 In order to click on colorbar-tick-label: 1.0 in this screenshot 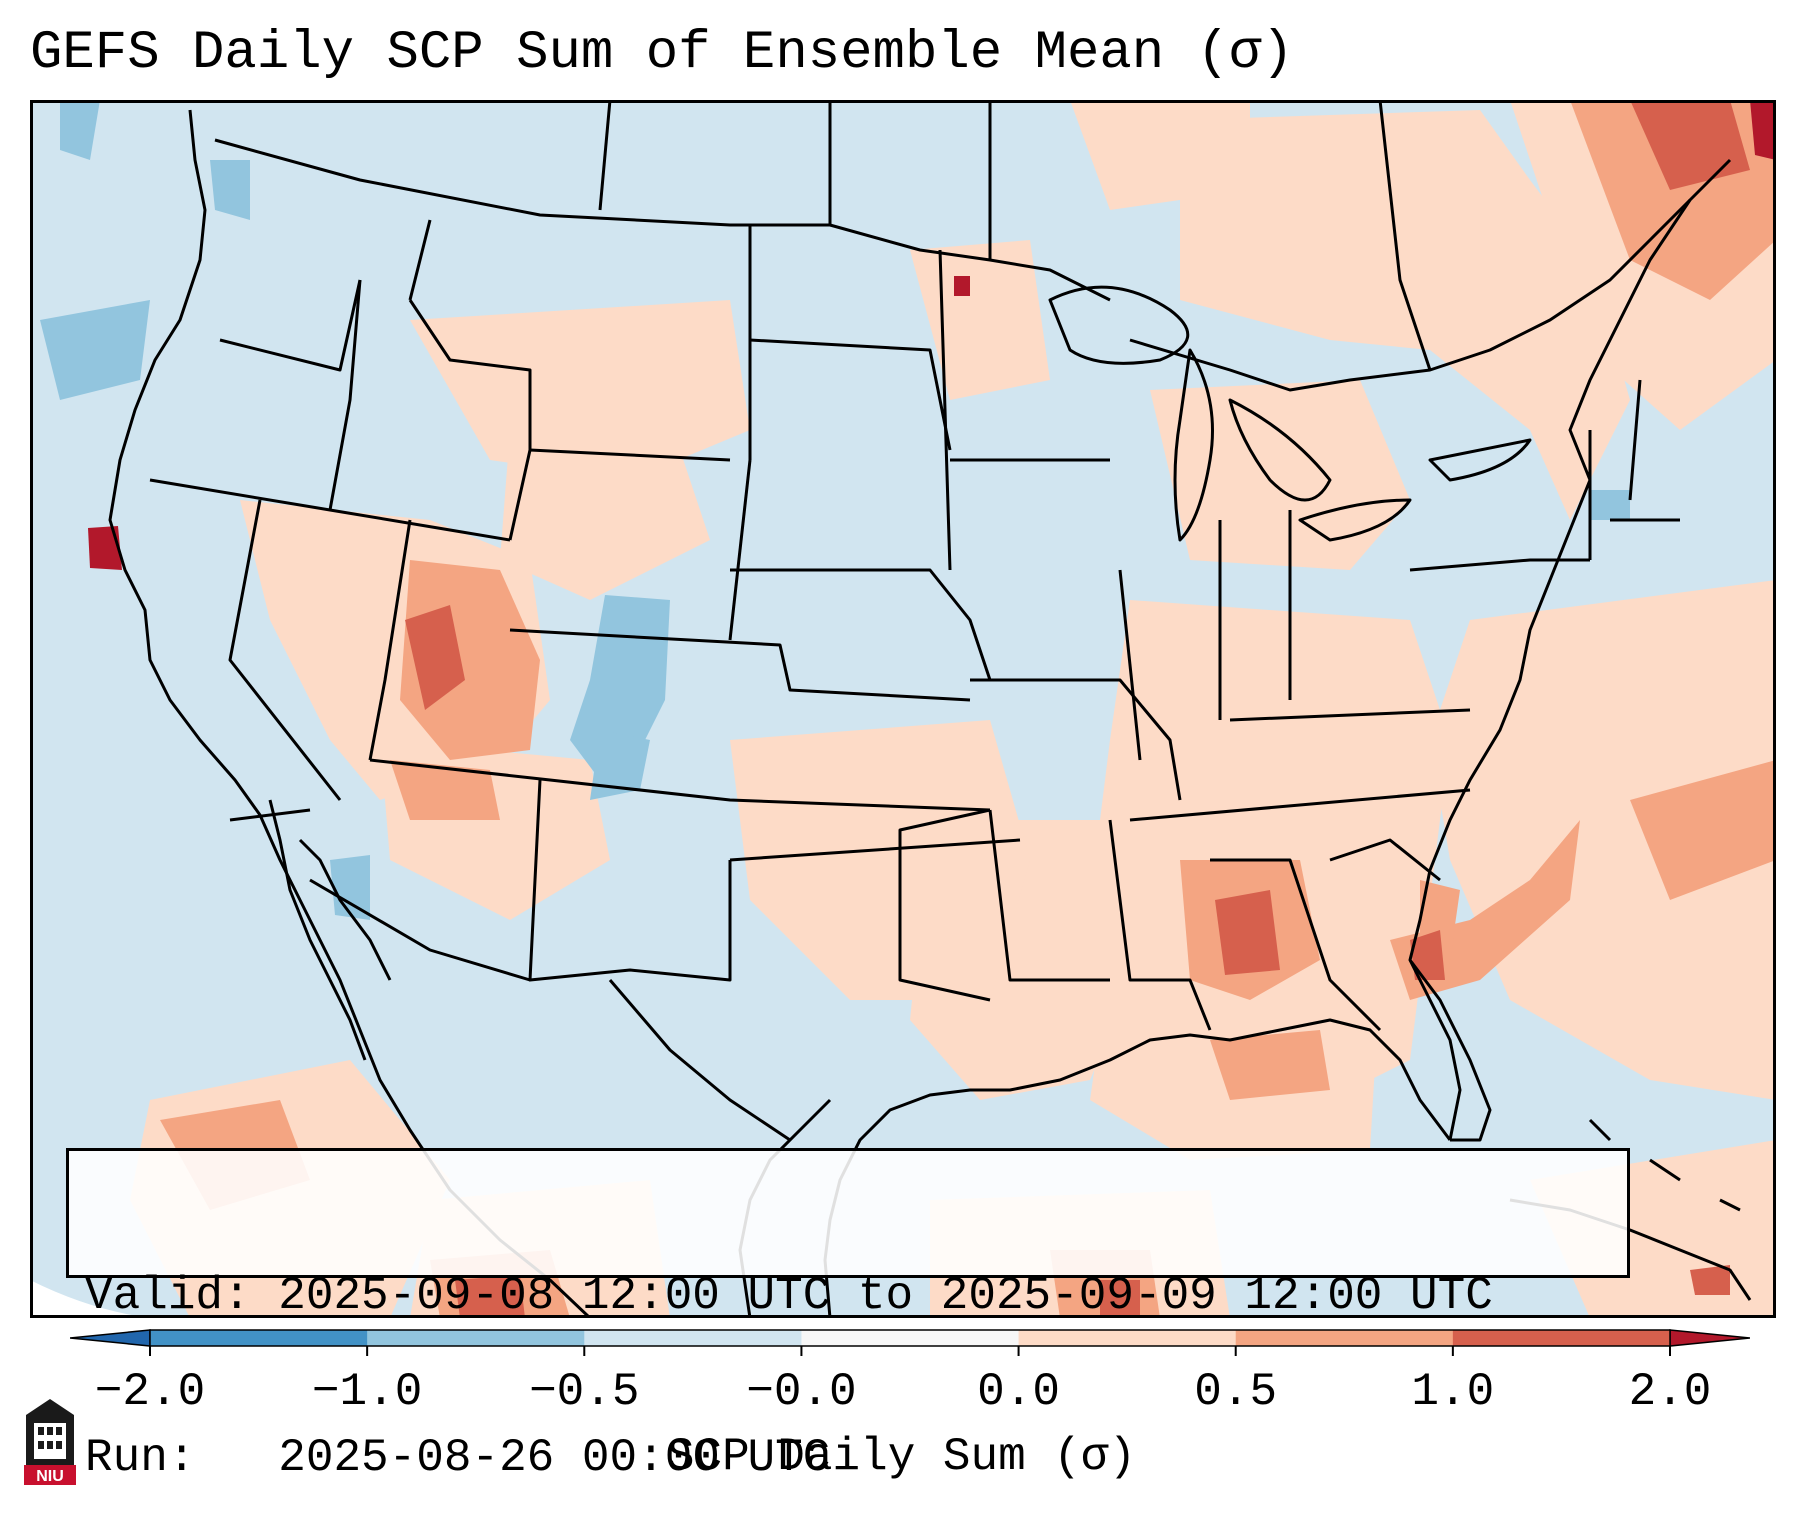, I will do `click(1453, 1392)`.